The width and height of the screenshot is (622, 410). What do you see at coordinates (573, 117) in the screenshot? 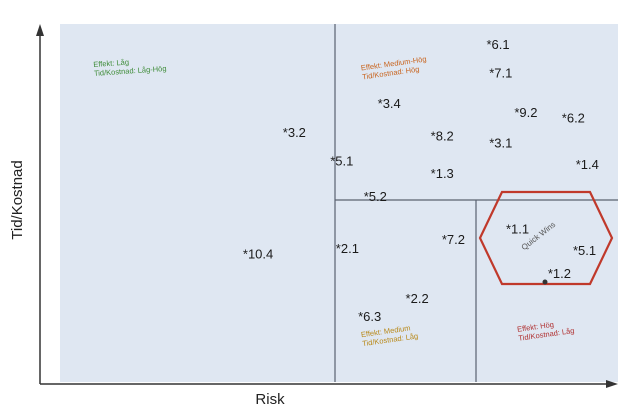
I see `data-point-4: *6.2` at bounding box center [573, 117].